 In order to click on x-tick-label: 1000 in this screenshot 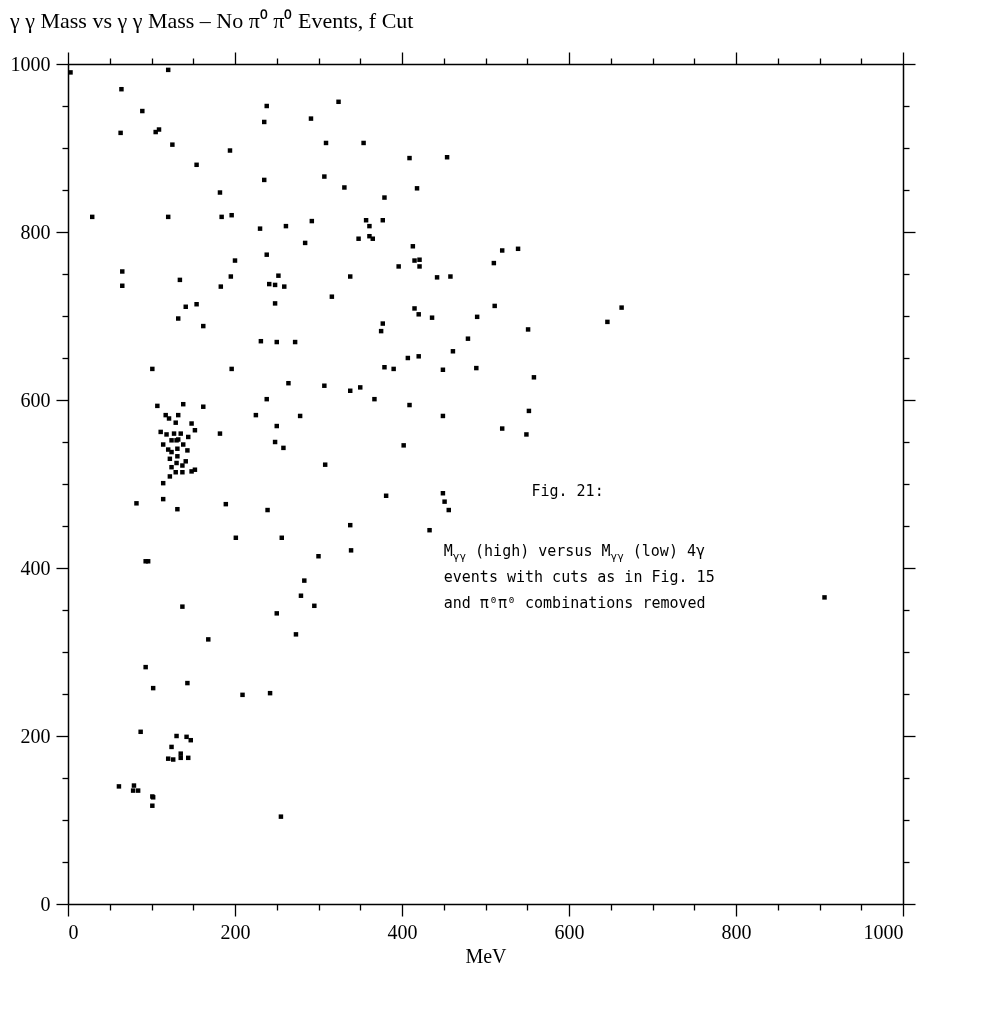, I will do `click(883, 931)`.